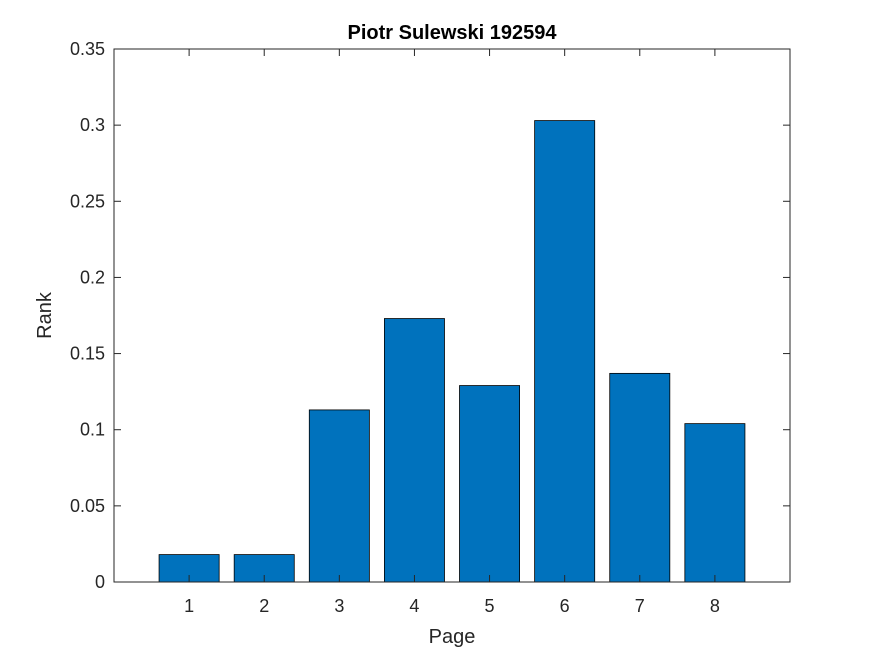 The width and height of the screenshot is (875, 656). What do you see at coordinates (100, 582) in the screenshot?
I see `y-tick-label: 0` at bounding box center [100, 582].